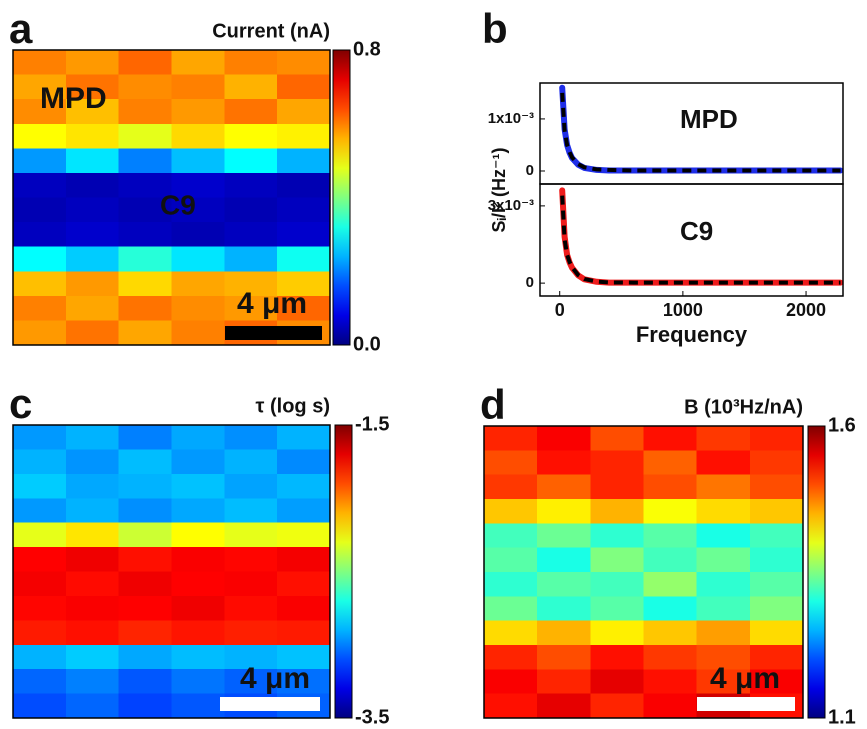  What do you see at coordinates (511, 205) in the screenshot?
I see `y-tick-label: 3x10⁻³` at bounding box center [511, 205].